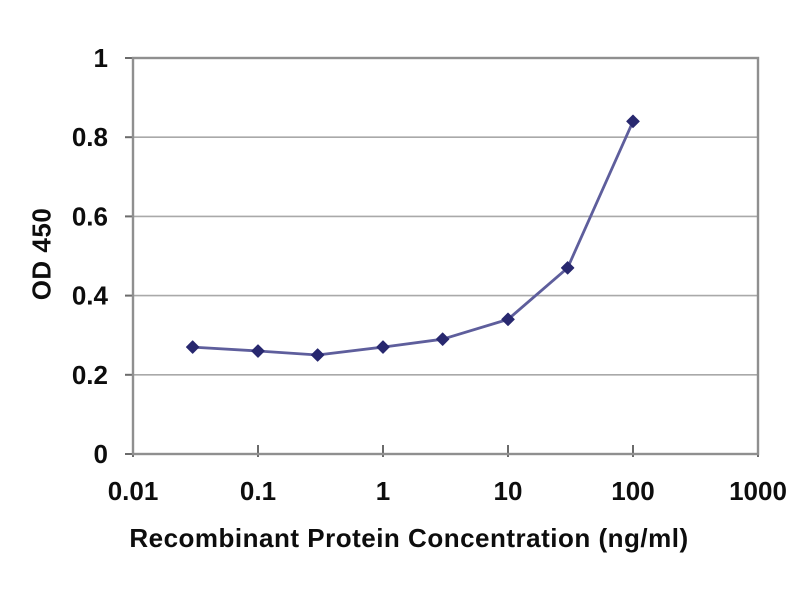 The image size is (800, 600). What do you see at coordinates (90, 375) in the screenshot?
I see `y-tick-label: 0.2` at bounding box center [90, 375].